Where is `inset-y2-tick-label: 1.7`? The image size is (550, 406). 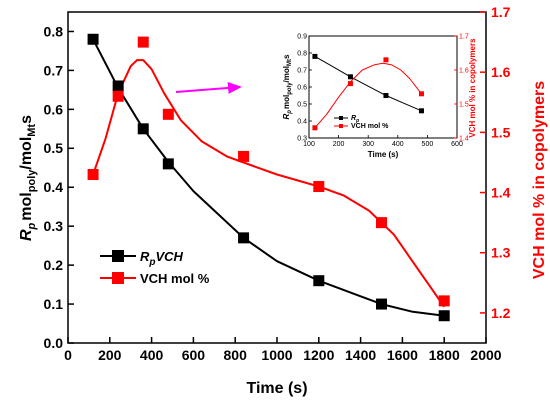 inset-y2-tick-label: 1.7 is located at coordinates (464, 36).